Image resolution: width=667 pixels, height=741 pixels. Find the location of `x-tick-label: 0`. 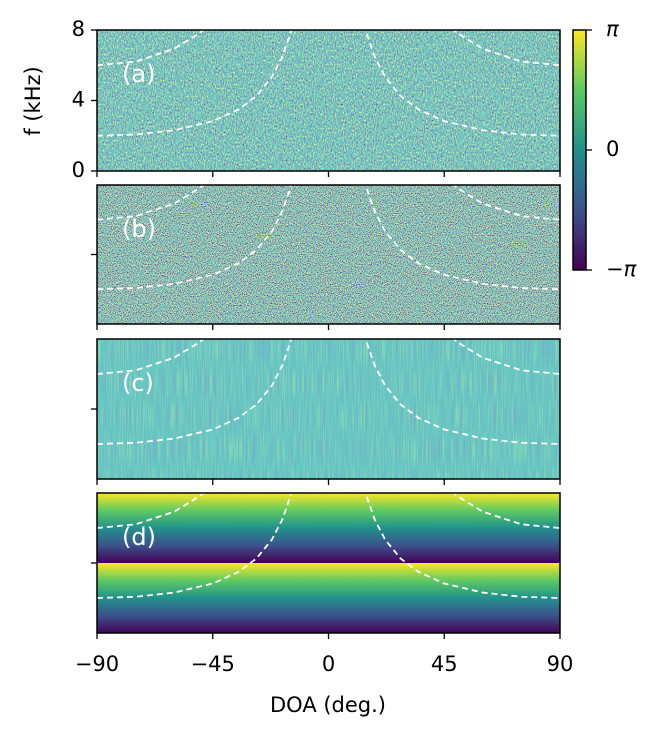

x-tick-label: 0 is located at coordinates (328, 664).